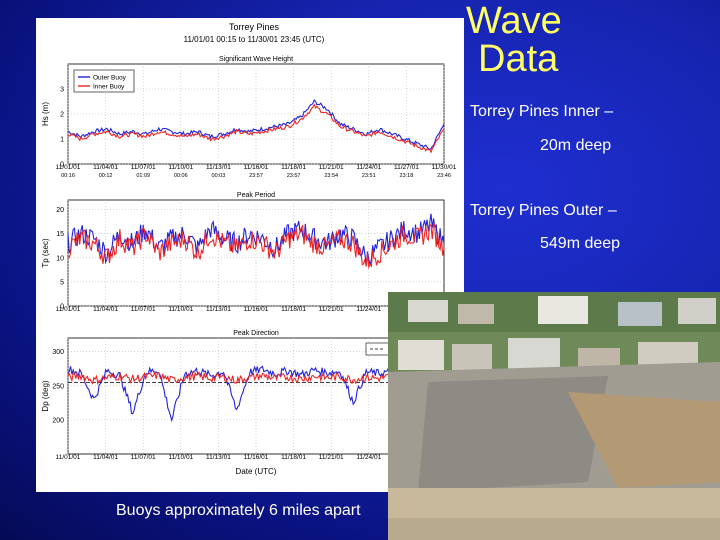 This screenshot has height=540, width=720. Describe the element at coordinates (62, 140) in the screenshot. I see `y-tick-label: 1` at that location.